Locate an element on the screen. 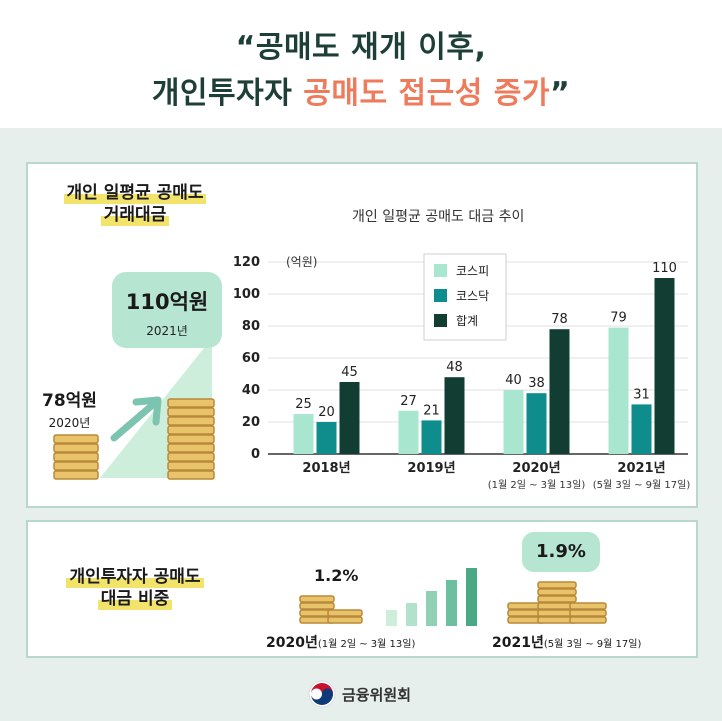 The height and width of the screenshot is (721, 722). y-axis-label: (억원) is located at coordinates (301, 262).